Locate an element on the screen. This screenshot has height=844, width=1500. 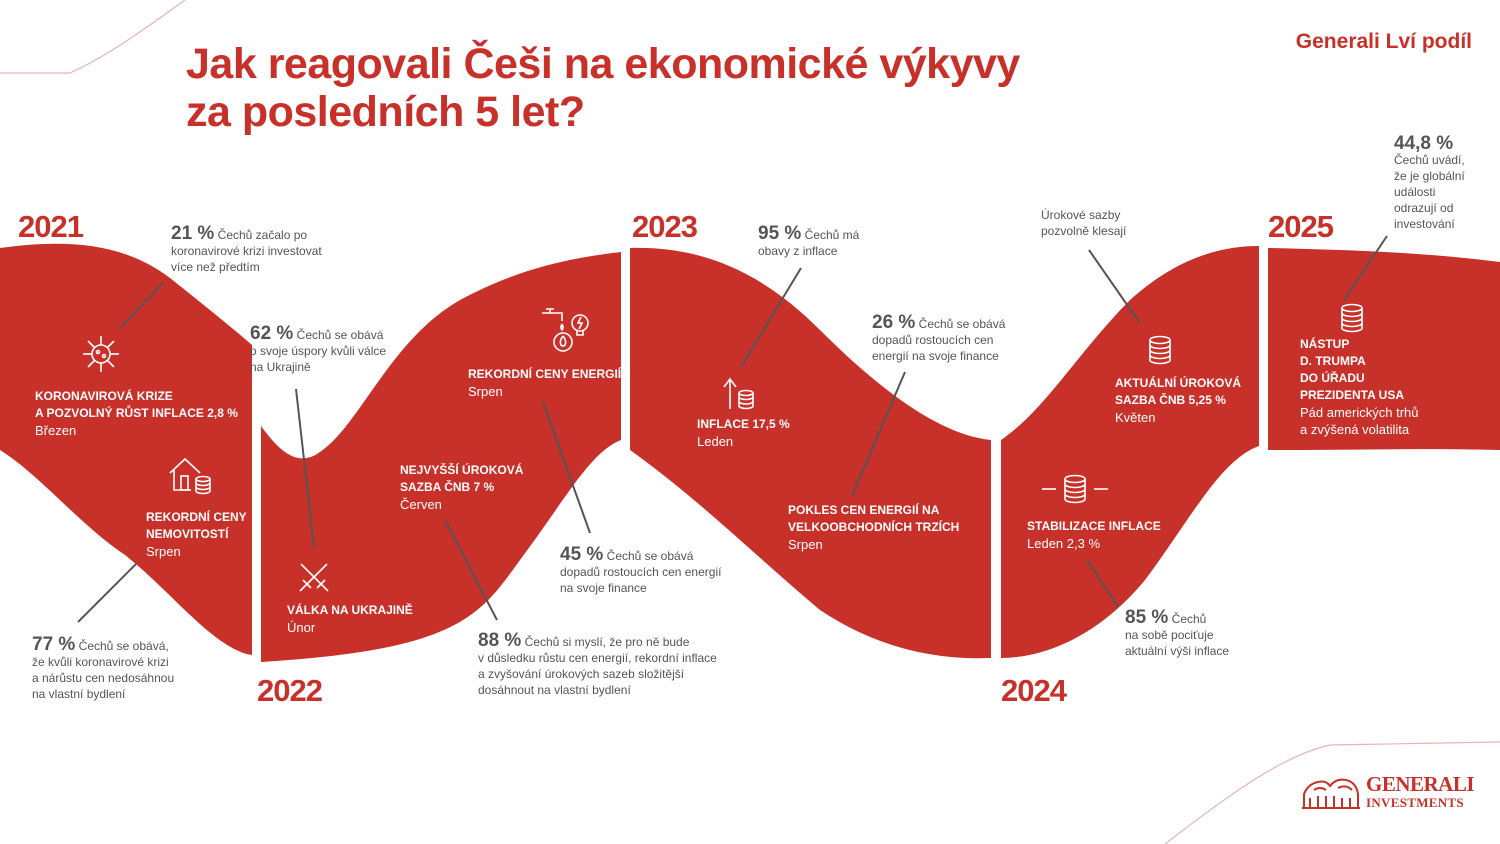
stat-95: 95 % Čechů má obavy z inflace is located at coordinates (809, 241).